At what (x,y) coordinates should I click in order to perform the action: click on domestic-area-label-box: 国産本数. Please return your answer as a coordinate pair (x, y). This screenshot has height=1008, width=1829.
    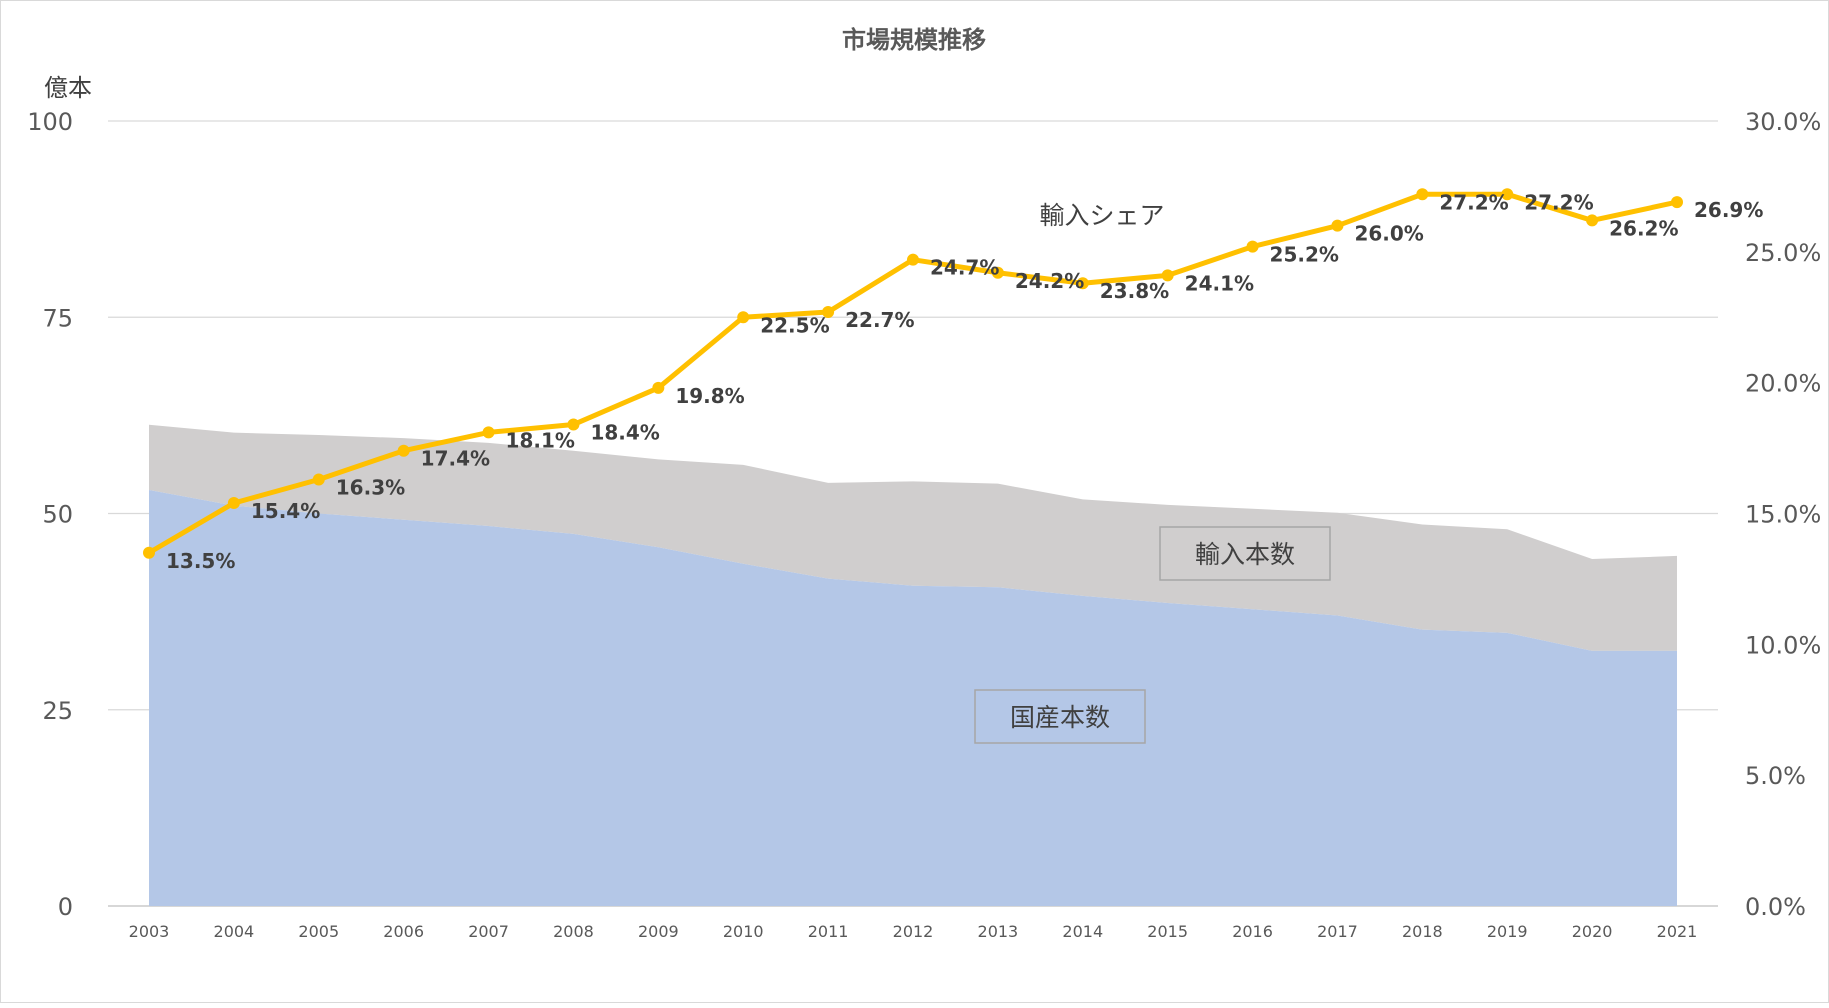
    Looking at the image, I should click on (1060, 716).